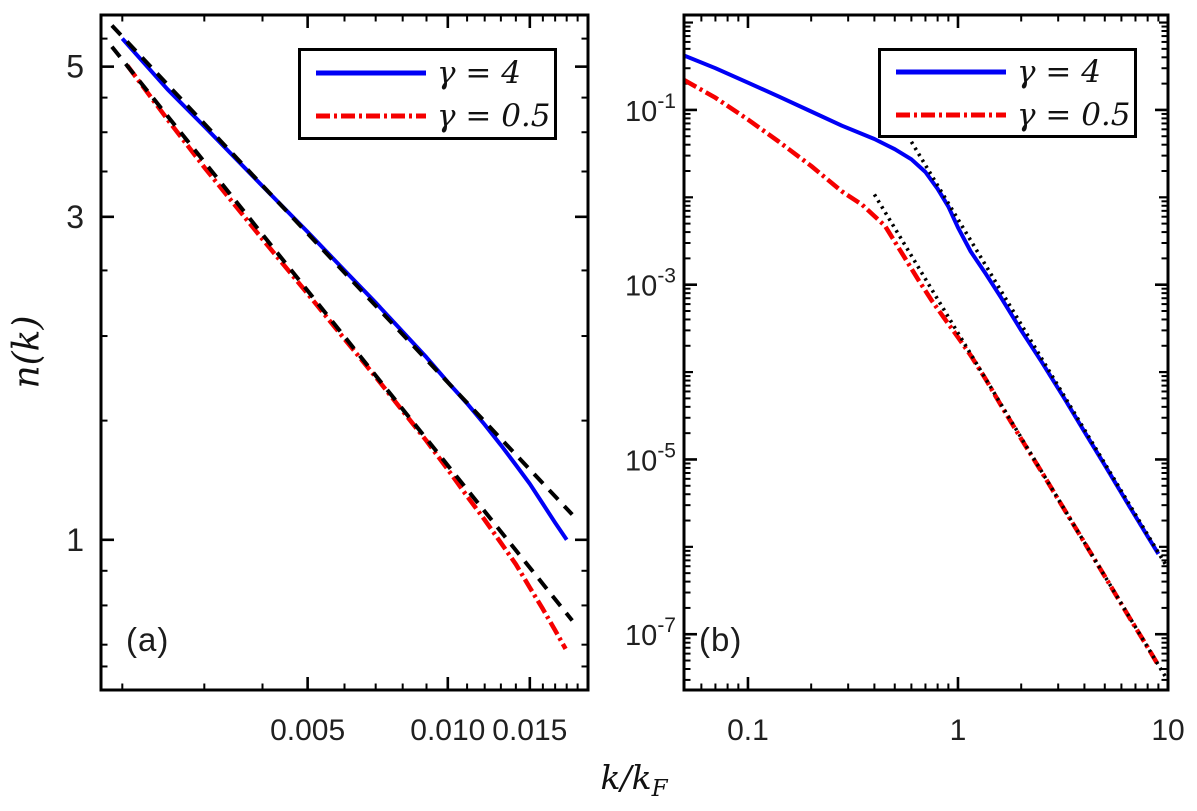 The height and width of the screenshot is (811, 1197). Describe the element at coordinates (958, 730) in the screenshot. I see `x-tick-label: 1` at that location.